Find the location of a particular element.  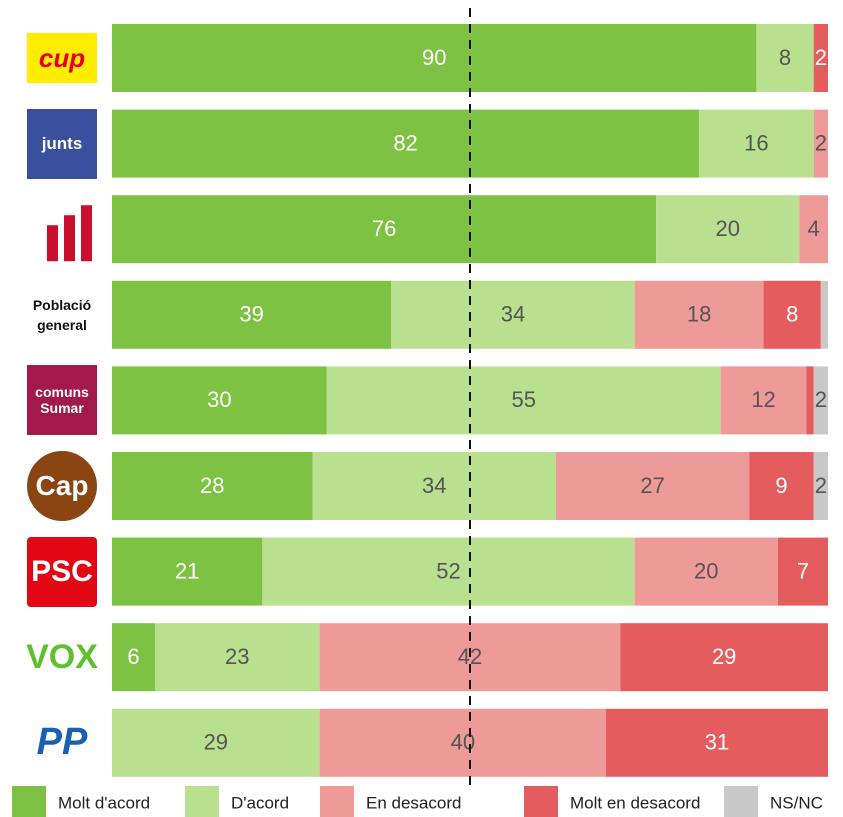

data-label: 7 is located at coordinates (803, 570).